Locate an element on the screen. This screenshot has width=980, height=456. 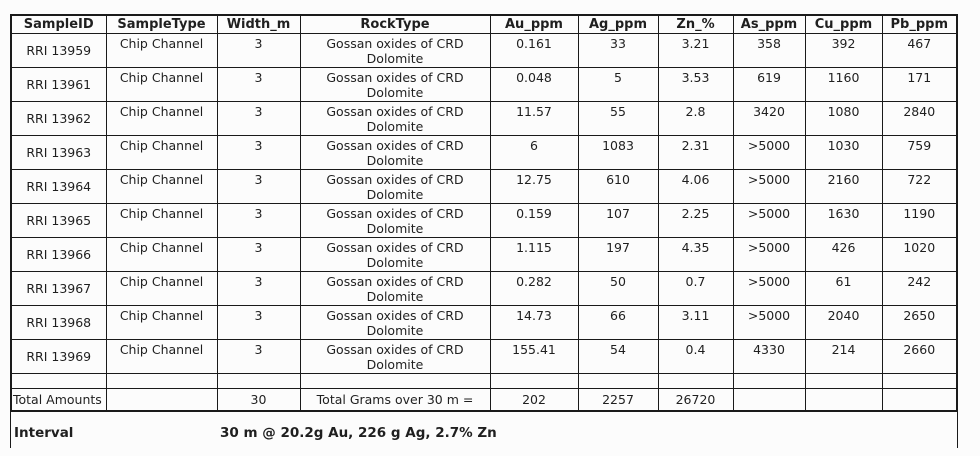
cell-sample_id: RRI 13962 is located at coordinates (58, 118).